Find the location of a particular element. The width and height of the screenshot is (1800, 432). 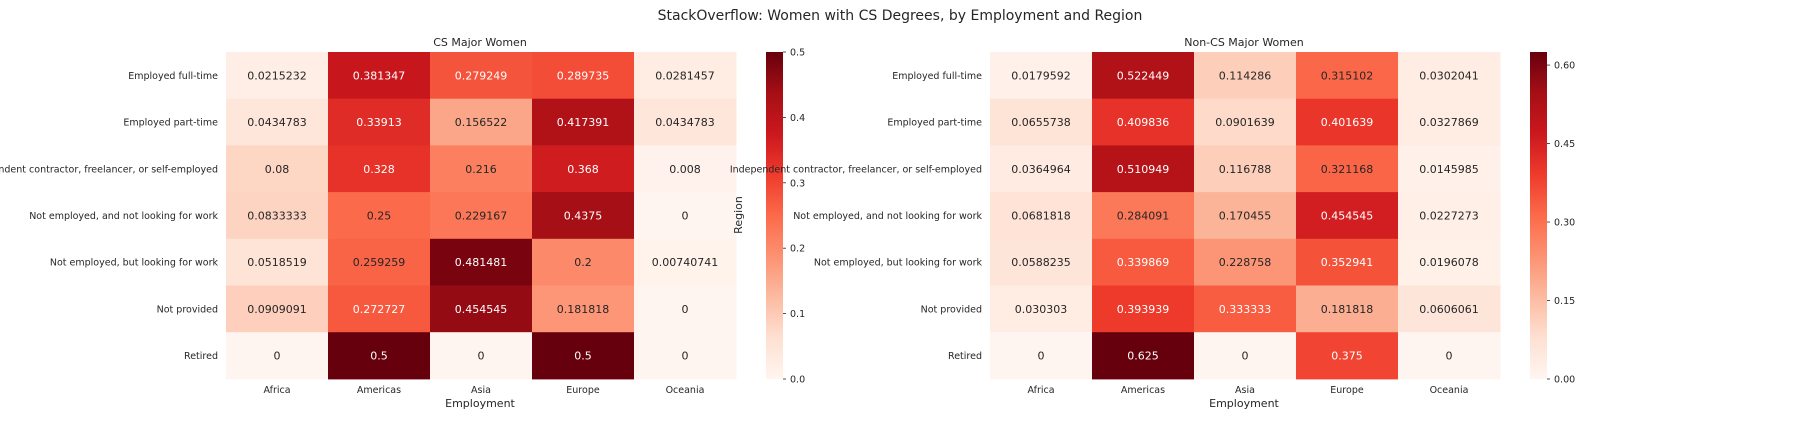

cell-value-label: 0.181818 is located at coordinates (583, 309).